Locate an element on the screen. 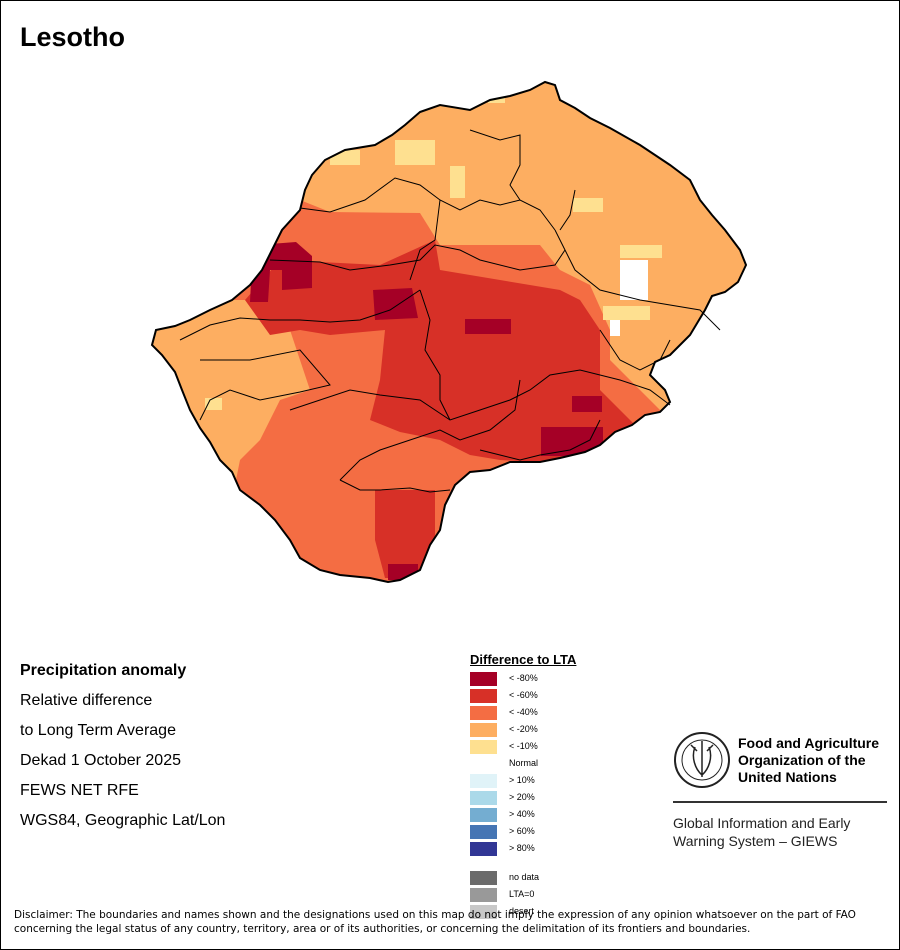 The height and width of the screenshot is (950, 900). legend-label: > 10% is located at coordinates (522, 780).